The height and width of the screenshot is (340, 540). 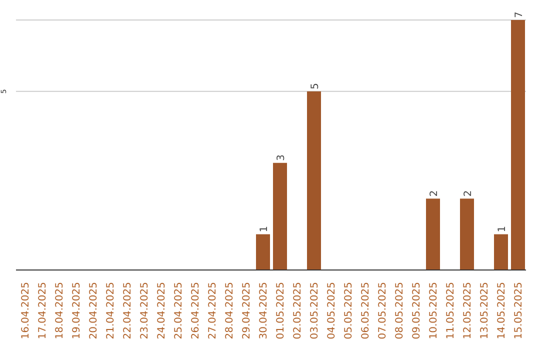 I want to click on x-tick-label: 15.05.2025, so click(x=519, y=311).